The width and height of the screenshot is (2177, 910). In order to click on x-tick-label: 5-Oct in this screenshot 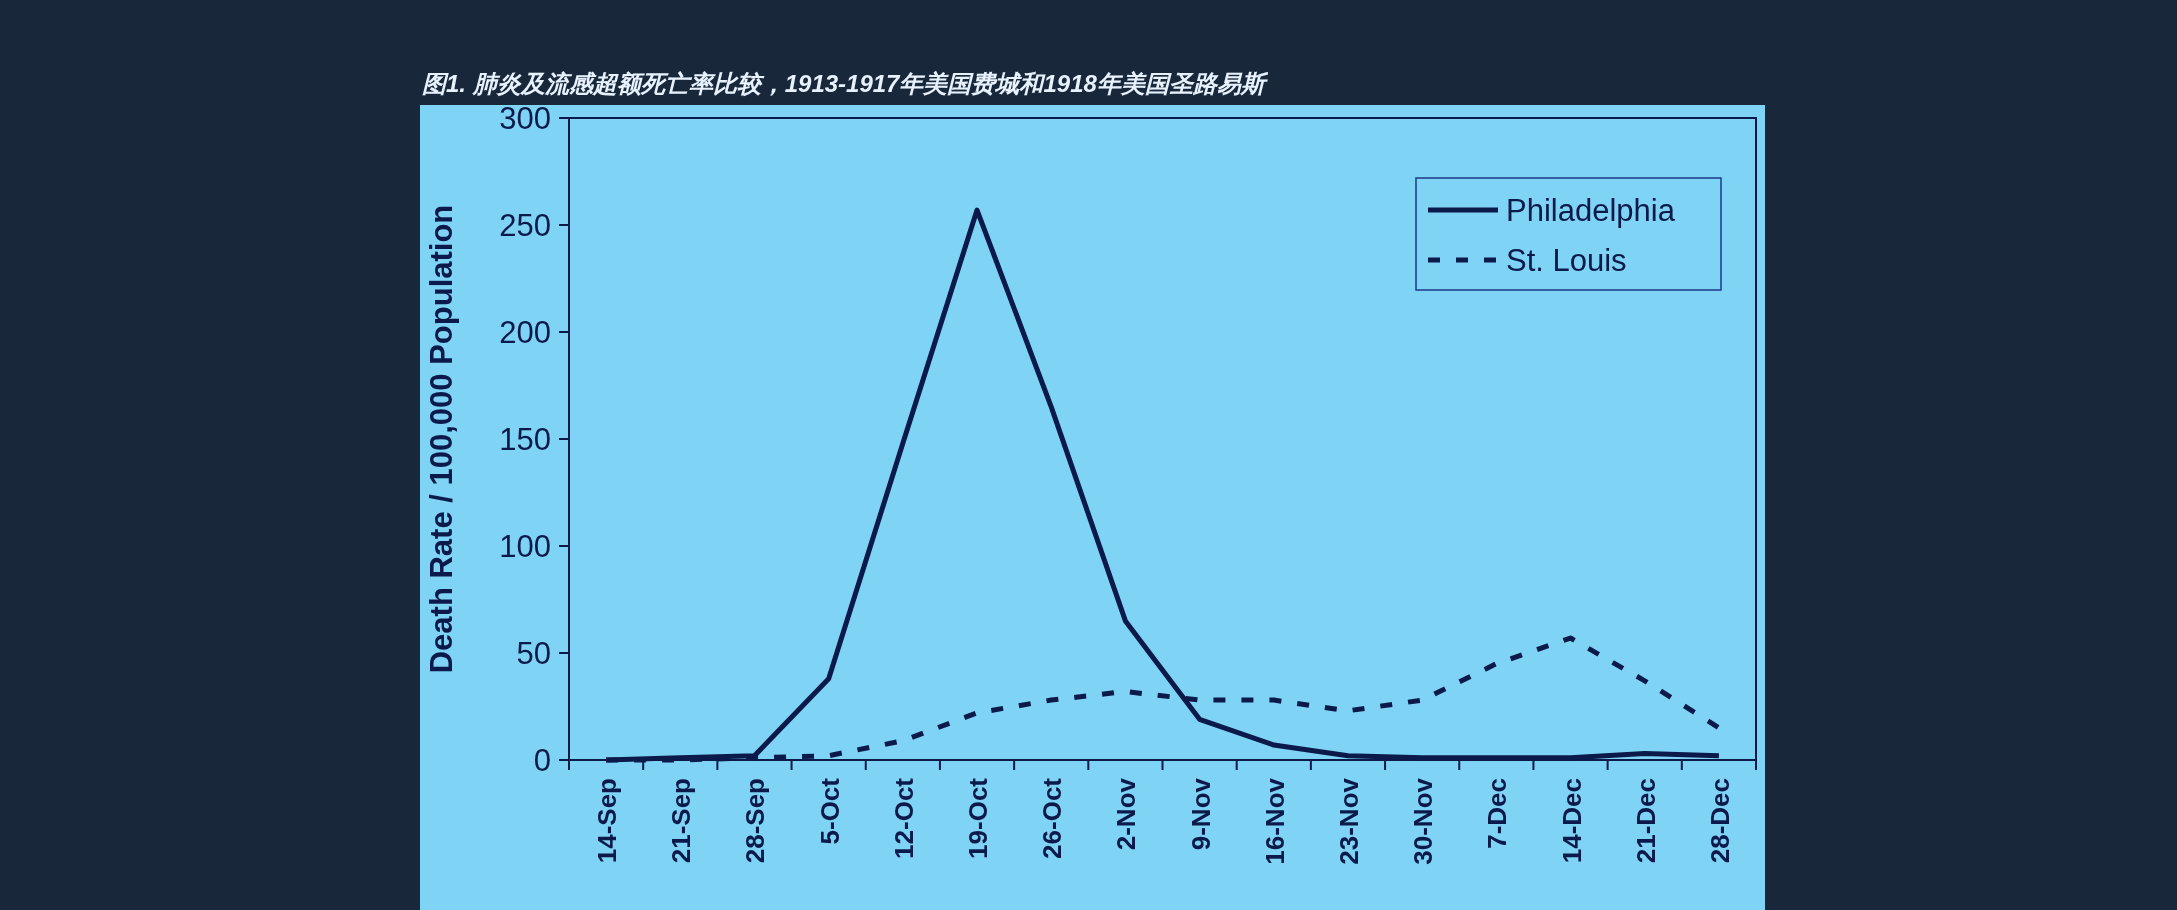, I will do `click(829, 811)`.